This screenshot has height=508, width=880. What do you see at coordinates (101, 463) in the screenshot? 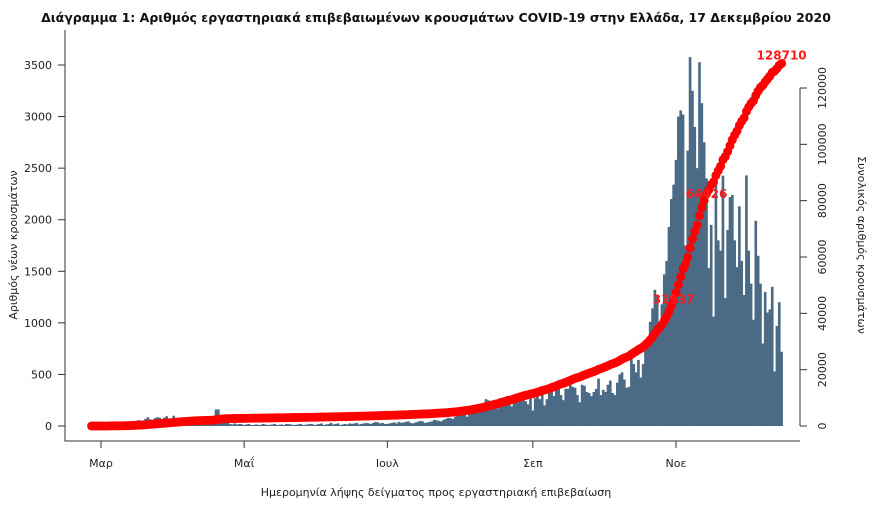
I see `x-tick-label: Μαρ` at bounding box center [101, 463].